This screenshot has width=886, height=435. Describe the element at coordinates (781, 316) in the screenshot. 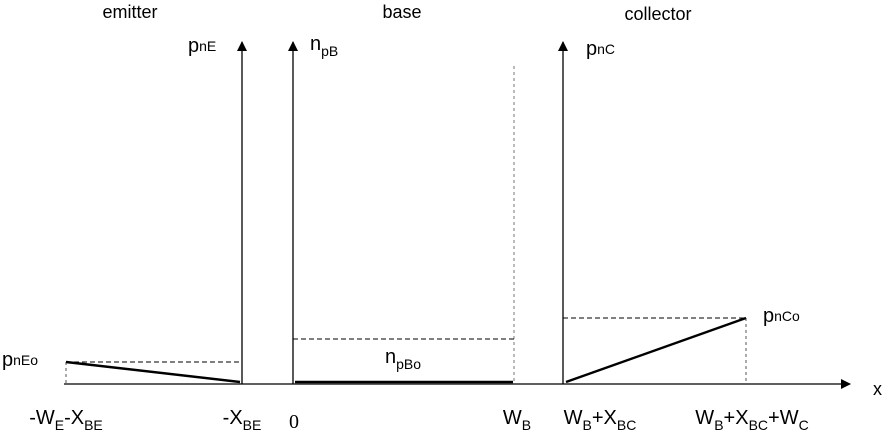

I see `collector-equilibrium-label: pnCo` at that location.